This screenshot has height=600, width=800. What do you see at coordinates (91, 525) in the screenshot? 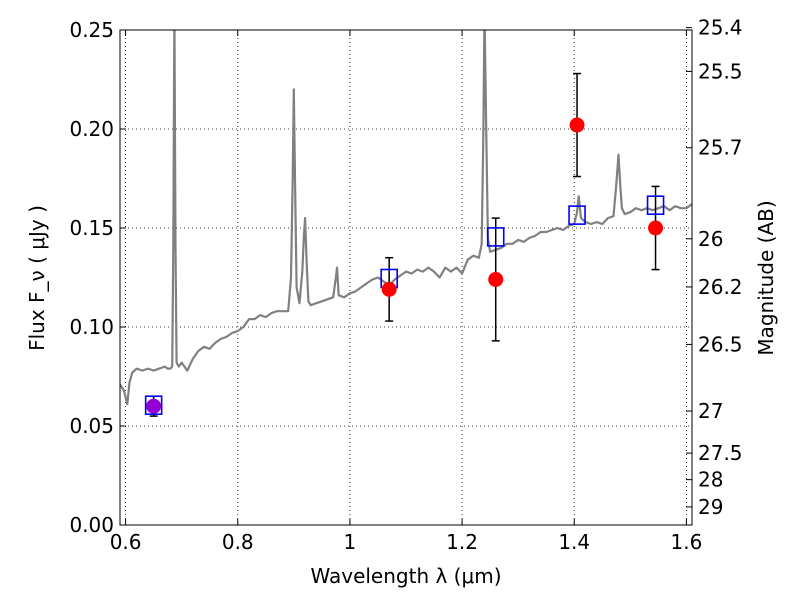
I see `y-tick-label: 0.00` at bounding box center [91, 525].